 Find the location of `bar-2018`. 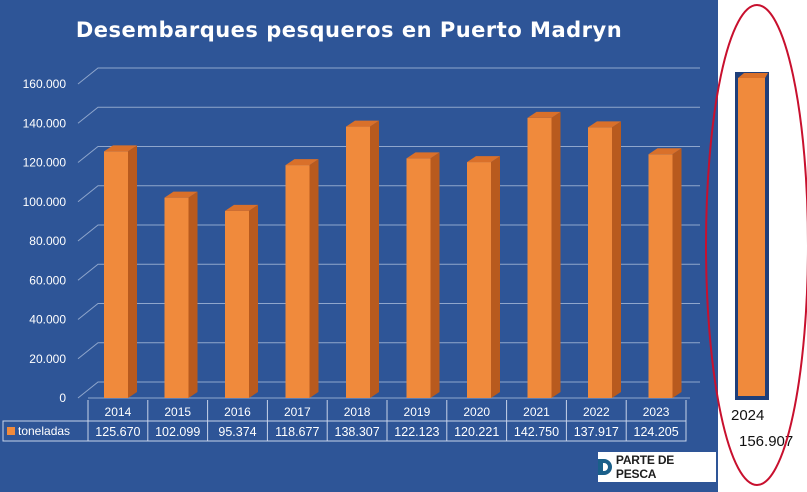

bar-2018 is located at coordinates (358, 262).